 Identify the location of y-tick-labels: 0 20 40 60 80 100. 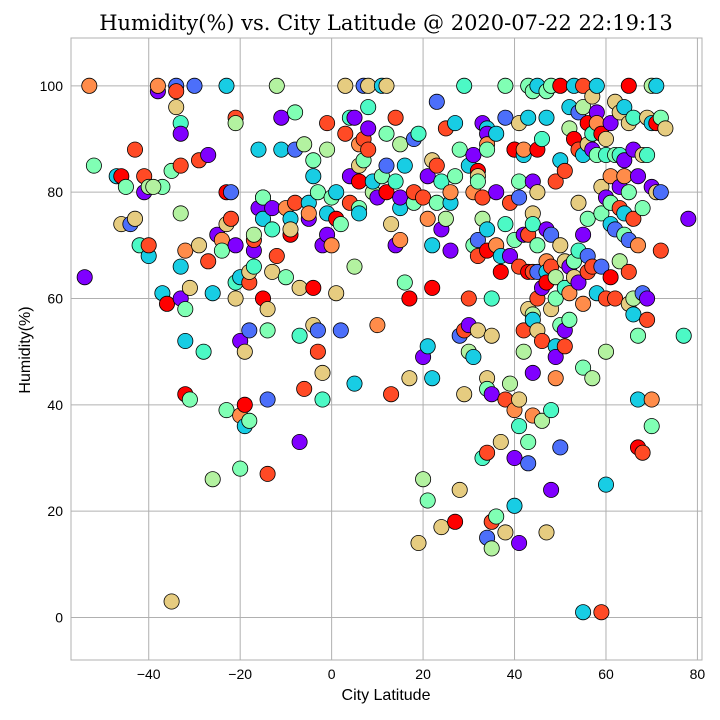
(52, 352).